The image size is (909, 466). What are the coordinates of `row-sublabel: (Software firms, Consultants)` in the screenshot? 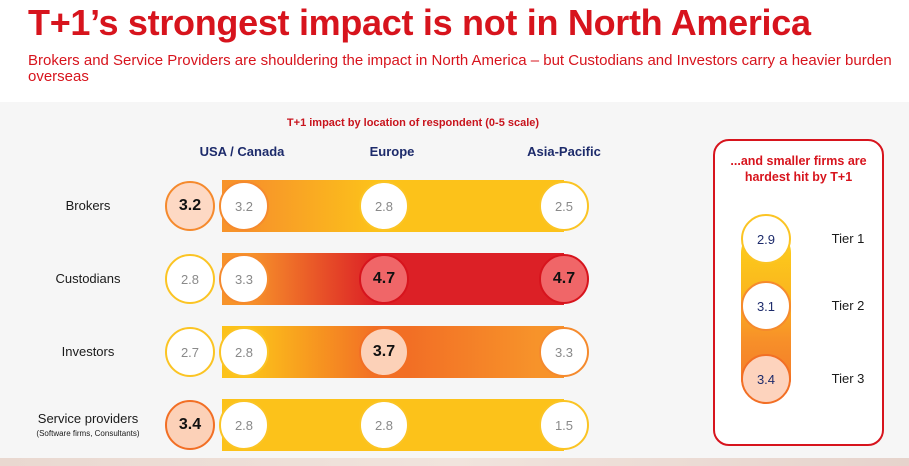 It's located at (88, 433).